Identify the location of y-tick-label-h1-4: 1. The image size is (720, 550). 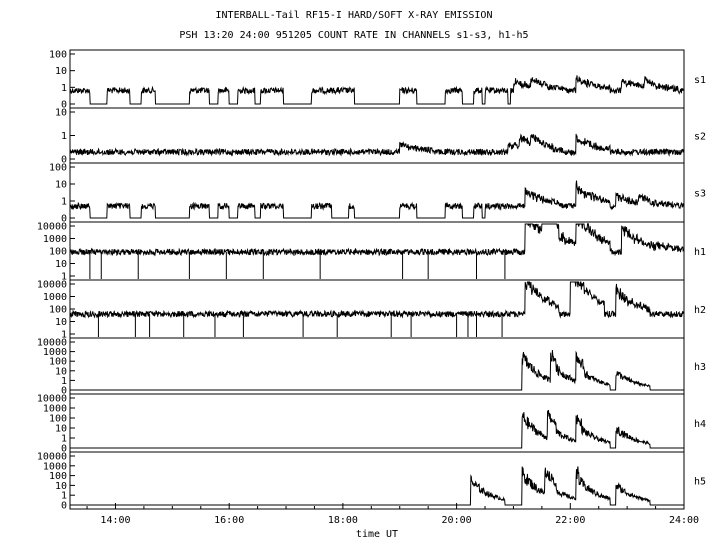
(64, 277).